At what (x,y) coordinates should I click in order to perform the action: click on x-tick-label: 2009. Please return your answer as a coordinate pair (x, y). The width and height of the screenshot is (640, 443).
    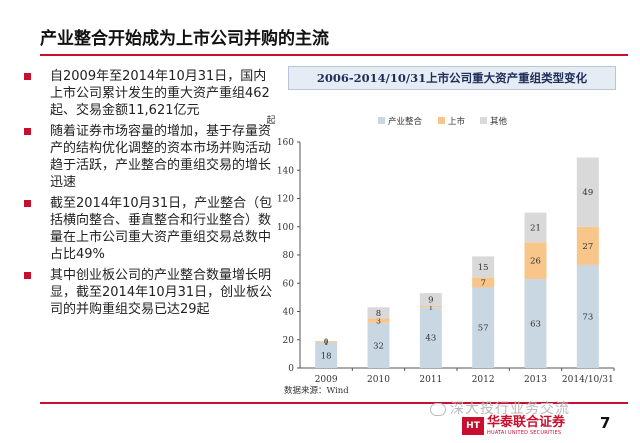
    Looking at the image, I should click on (326, 380).